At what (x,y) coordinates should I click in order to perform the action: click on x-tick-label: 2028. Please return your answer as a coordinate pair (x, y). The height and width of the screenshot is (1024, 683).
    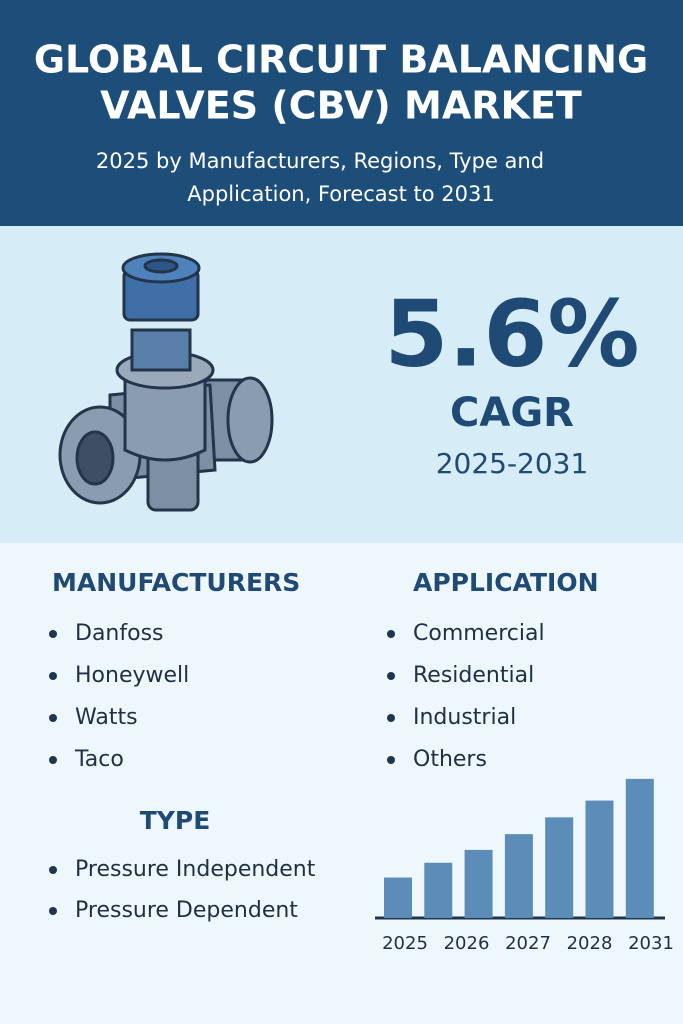
    Looking at the image, I should click on (590, 943).